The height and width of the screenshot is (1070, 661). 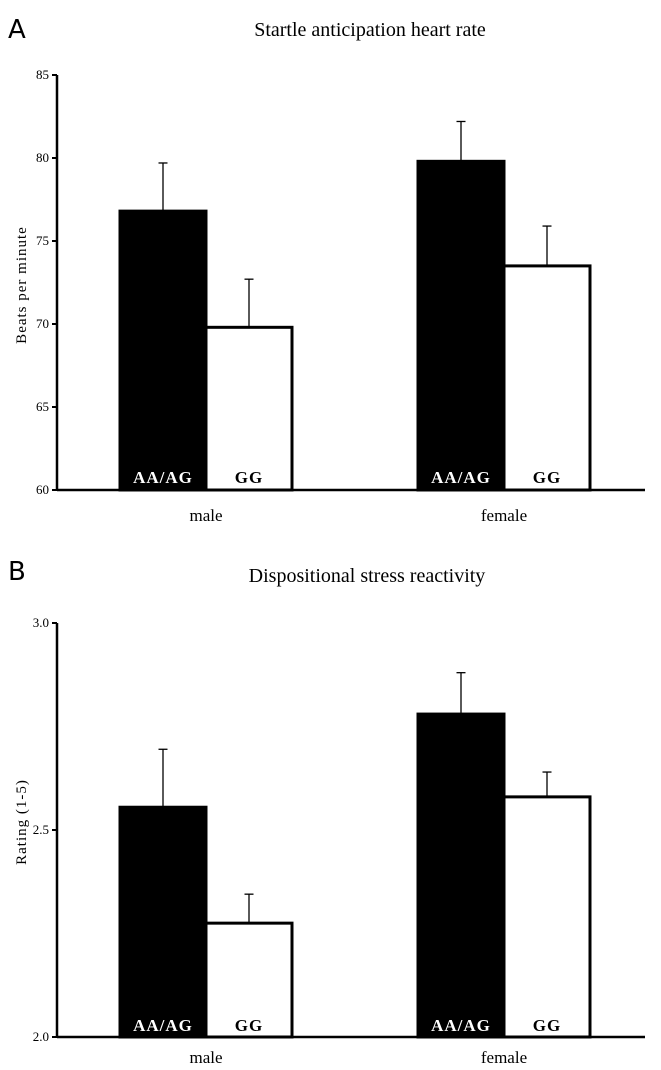 I want to click on category-labels-a: male female, so click(x=358, y=515).